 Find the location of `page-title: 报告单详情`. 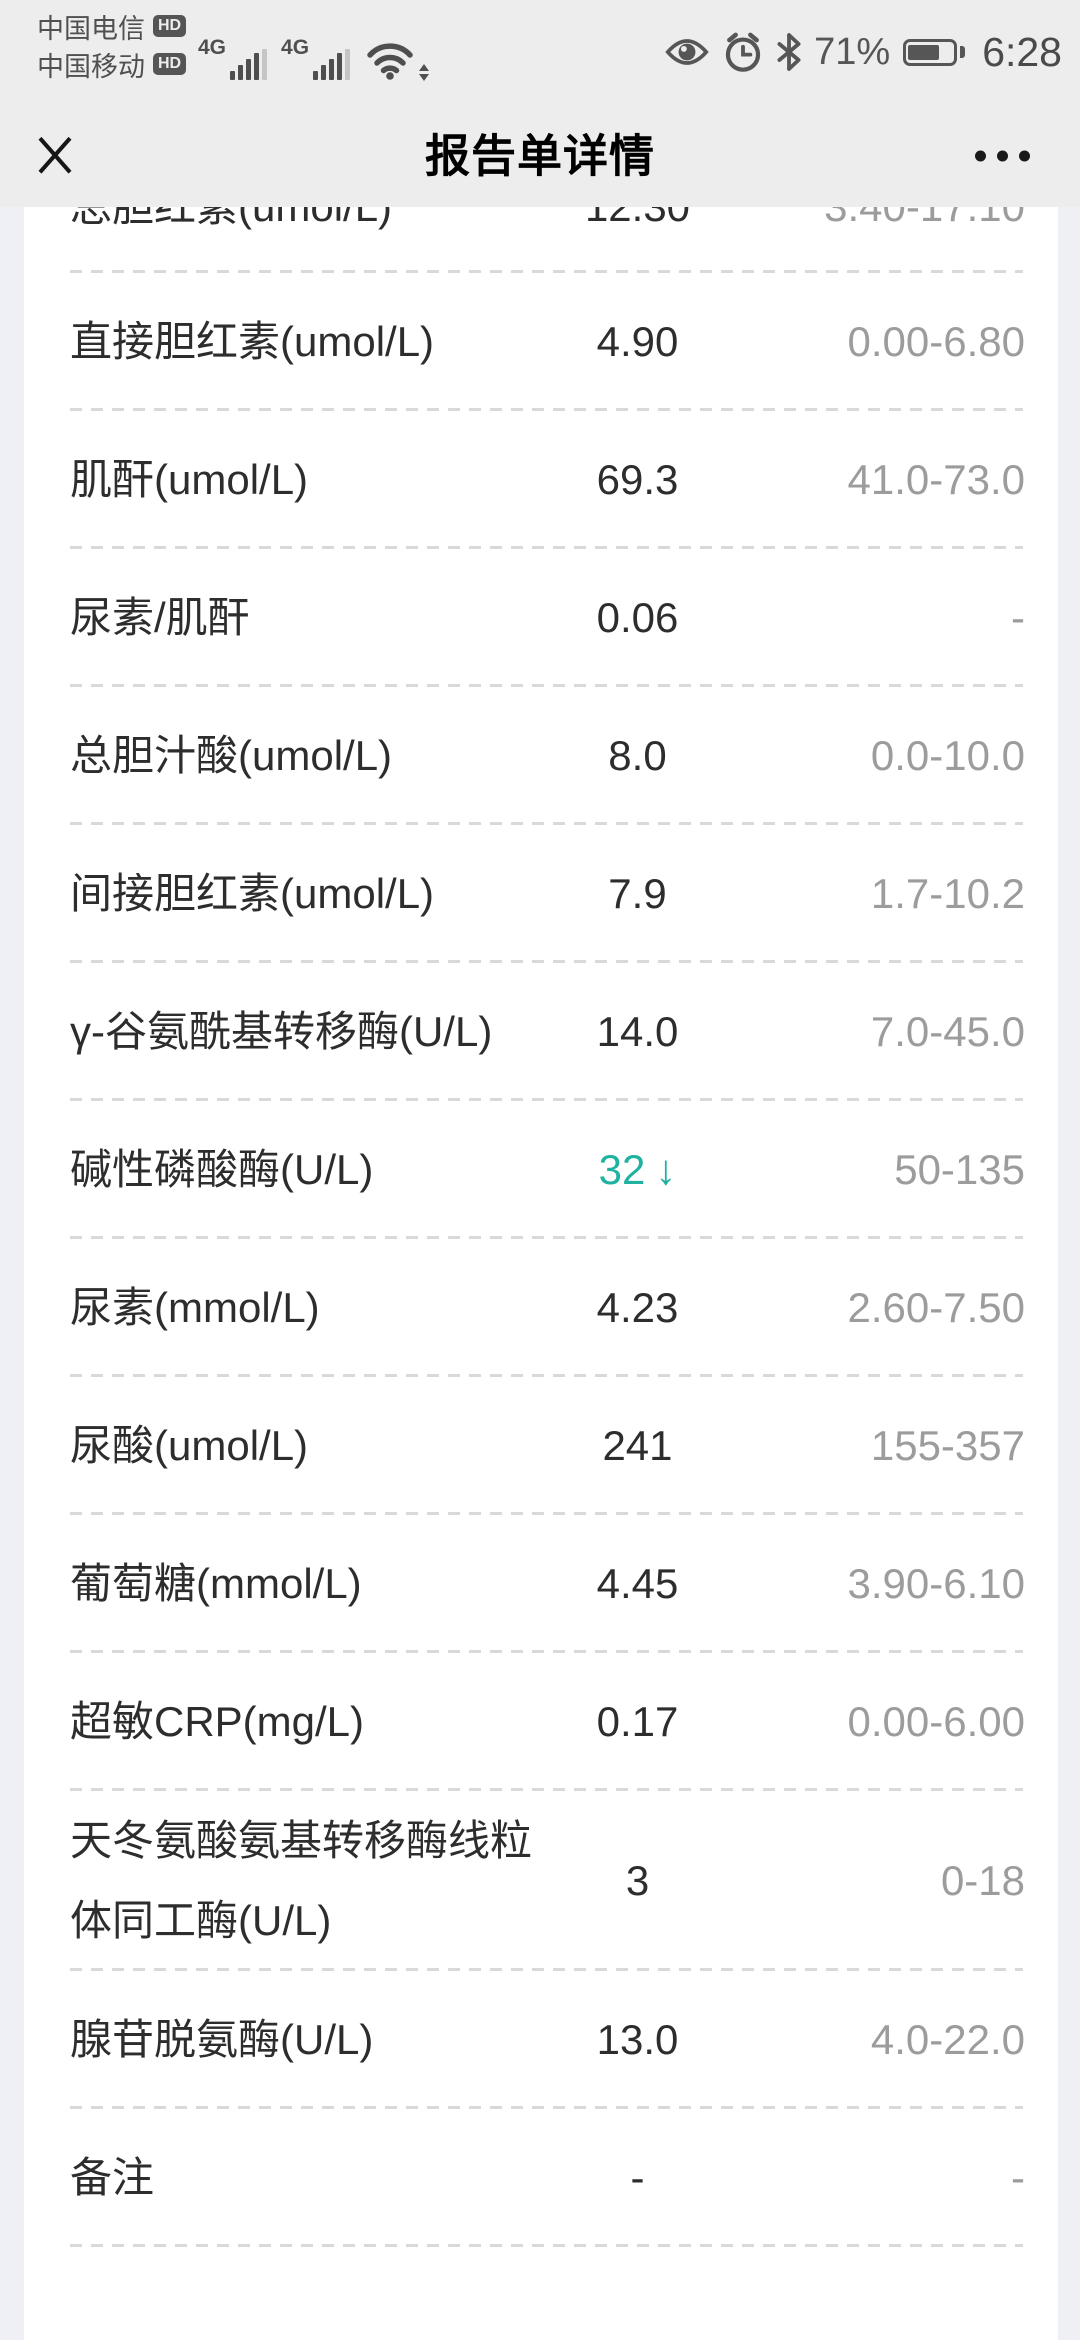

page-title: 报告单详情 is located at coordinates (539, 156).